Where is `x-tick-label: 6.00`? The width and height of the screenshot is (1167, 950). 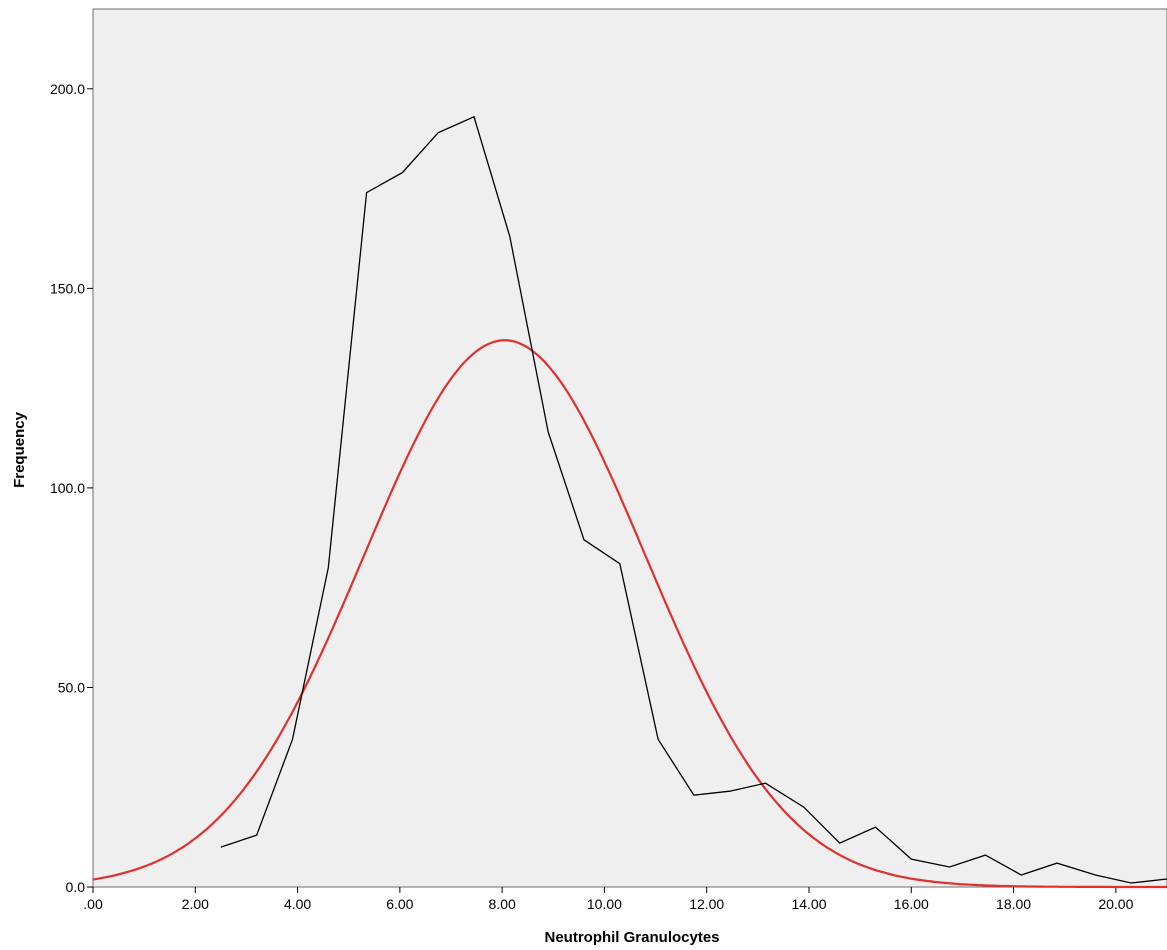 x-tick-label: 6.00 is located at coordinates (399, 904).